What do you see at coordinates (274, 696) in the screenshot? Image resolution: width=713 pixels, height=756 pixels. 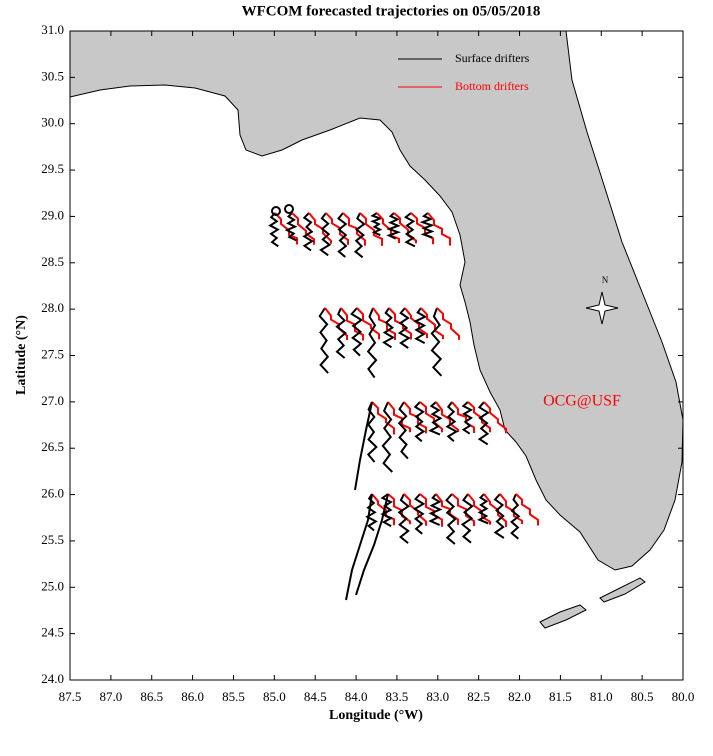 I see `x-tick-label: 85.0` at bounding box center [274, 696].